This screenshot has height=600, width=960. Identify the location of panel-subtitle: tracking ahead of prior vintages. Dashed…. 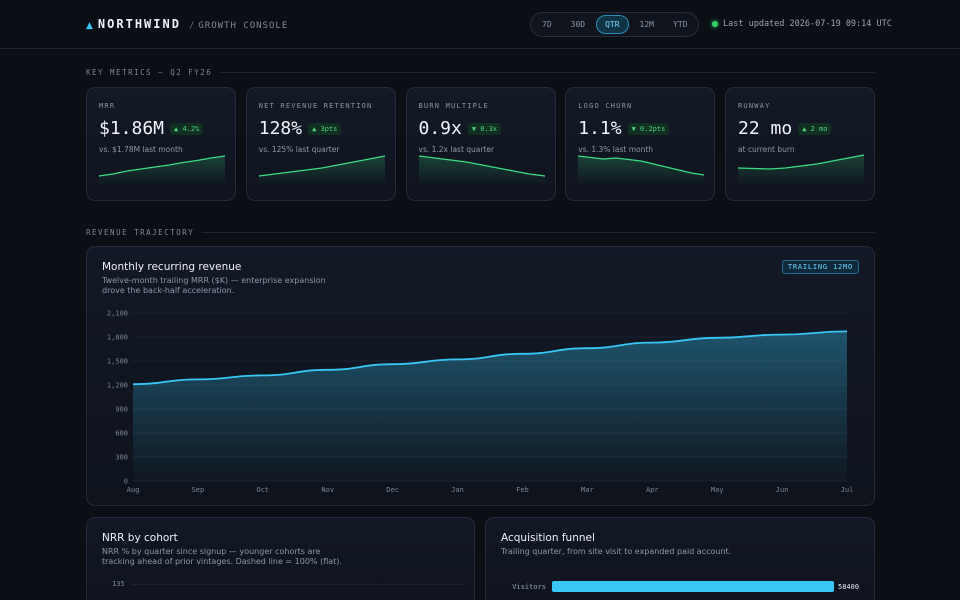
(222, 561).